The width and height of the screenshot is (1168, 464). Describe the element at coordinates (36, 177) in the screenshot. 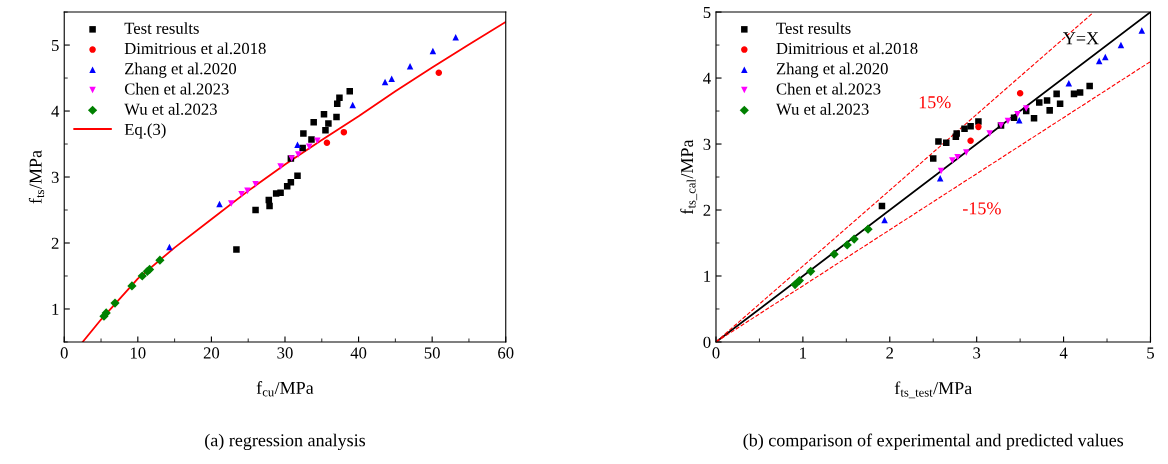

I see `y-axis-title: f$_{ts}$/MPa` at that location.